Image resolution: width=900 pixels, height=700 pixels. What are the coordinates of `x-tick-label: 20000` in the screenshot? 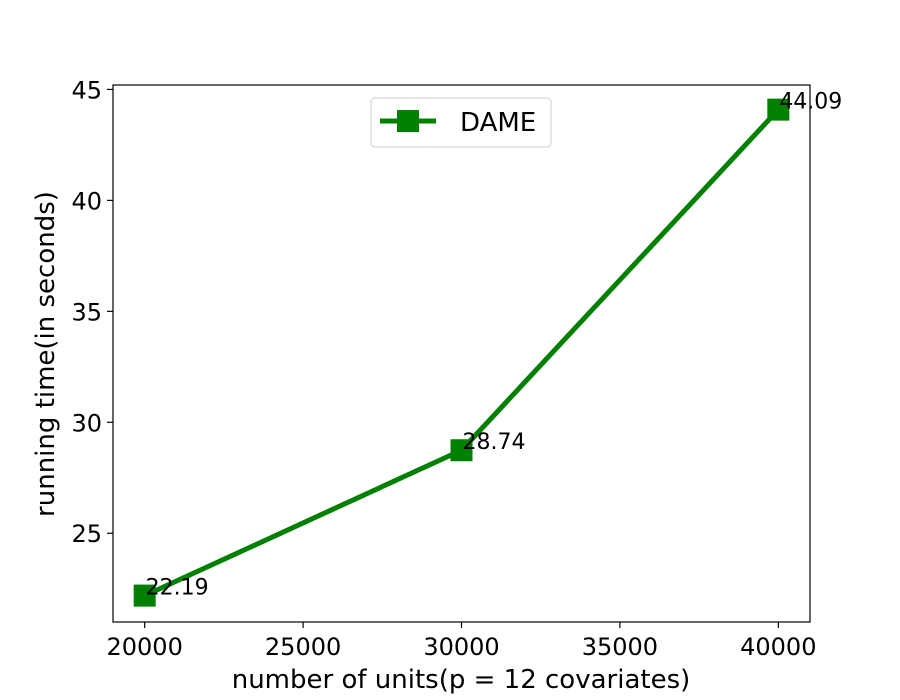 It's located at (145, 647).